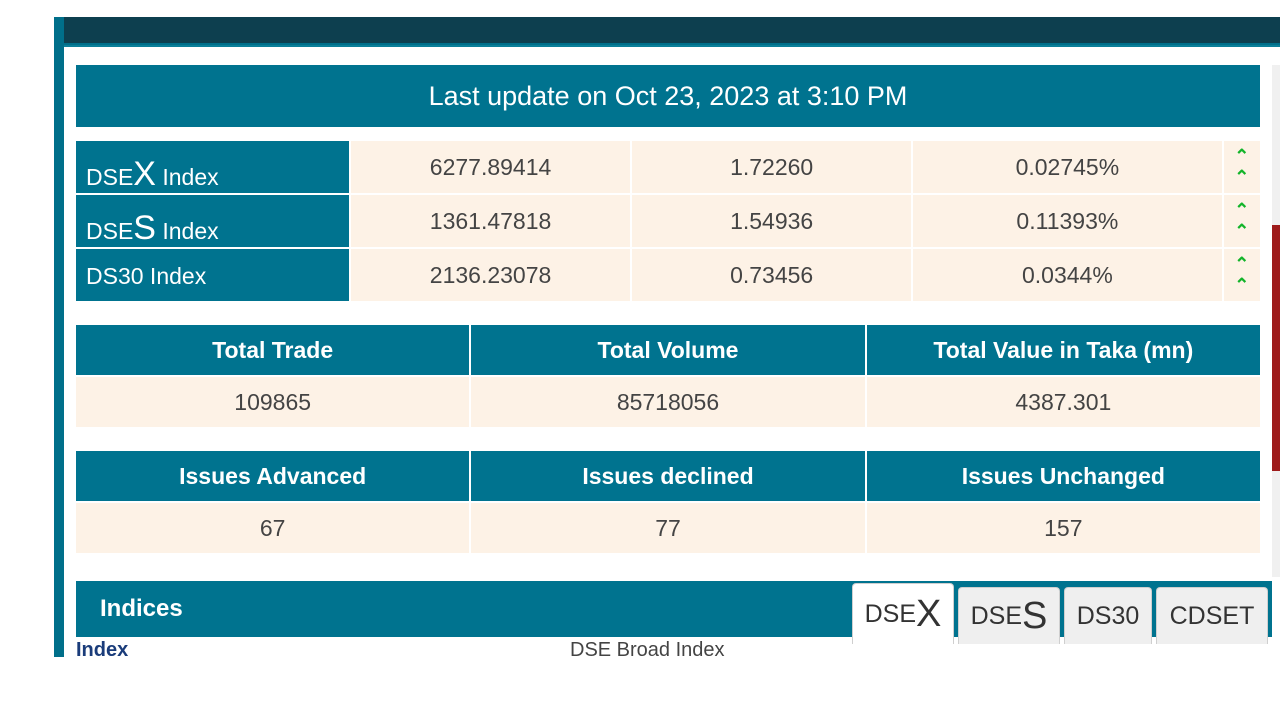 This screenshot has height=720, width=1280. What do you see at coordinates (213, 221) in the screenshot?
I see `index-name-dses: DSES Index` at bounding box center [213, 221].